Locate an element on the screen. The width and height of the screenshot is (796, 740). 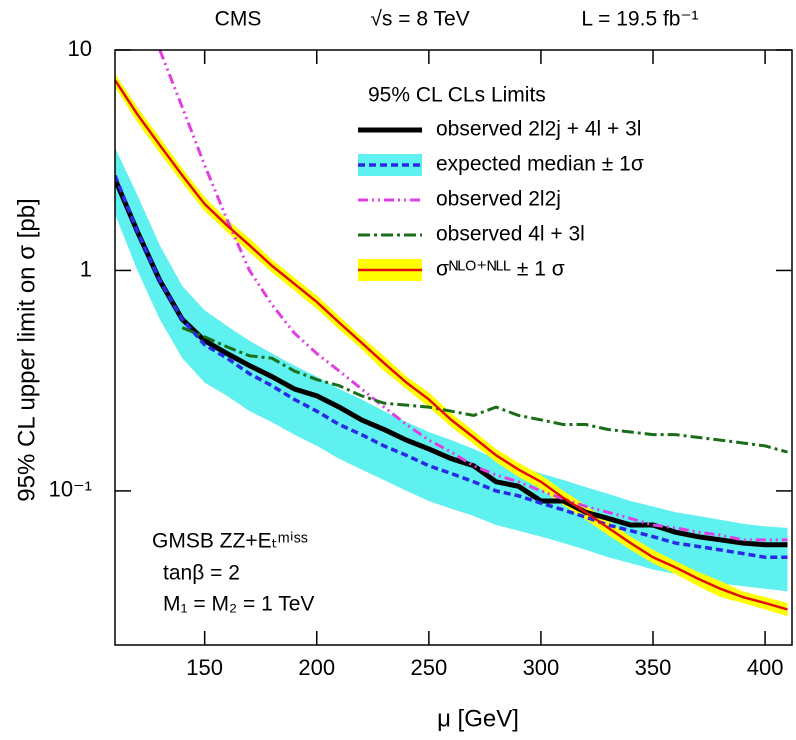
legend-label: expected median ± 1σ is located at coordinates (540, 164).